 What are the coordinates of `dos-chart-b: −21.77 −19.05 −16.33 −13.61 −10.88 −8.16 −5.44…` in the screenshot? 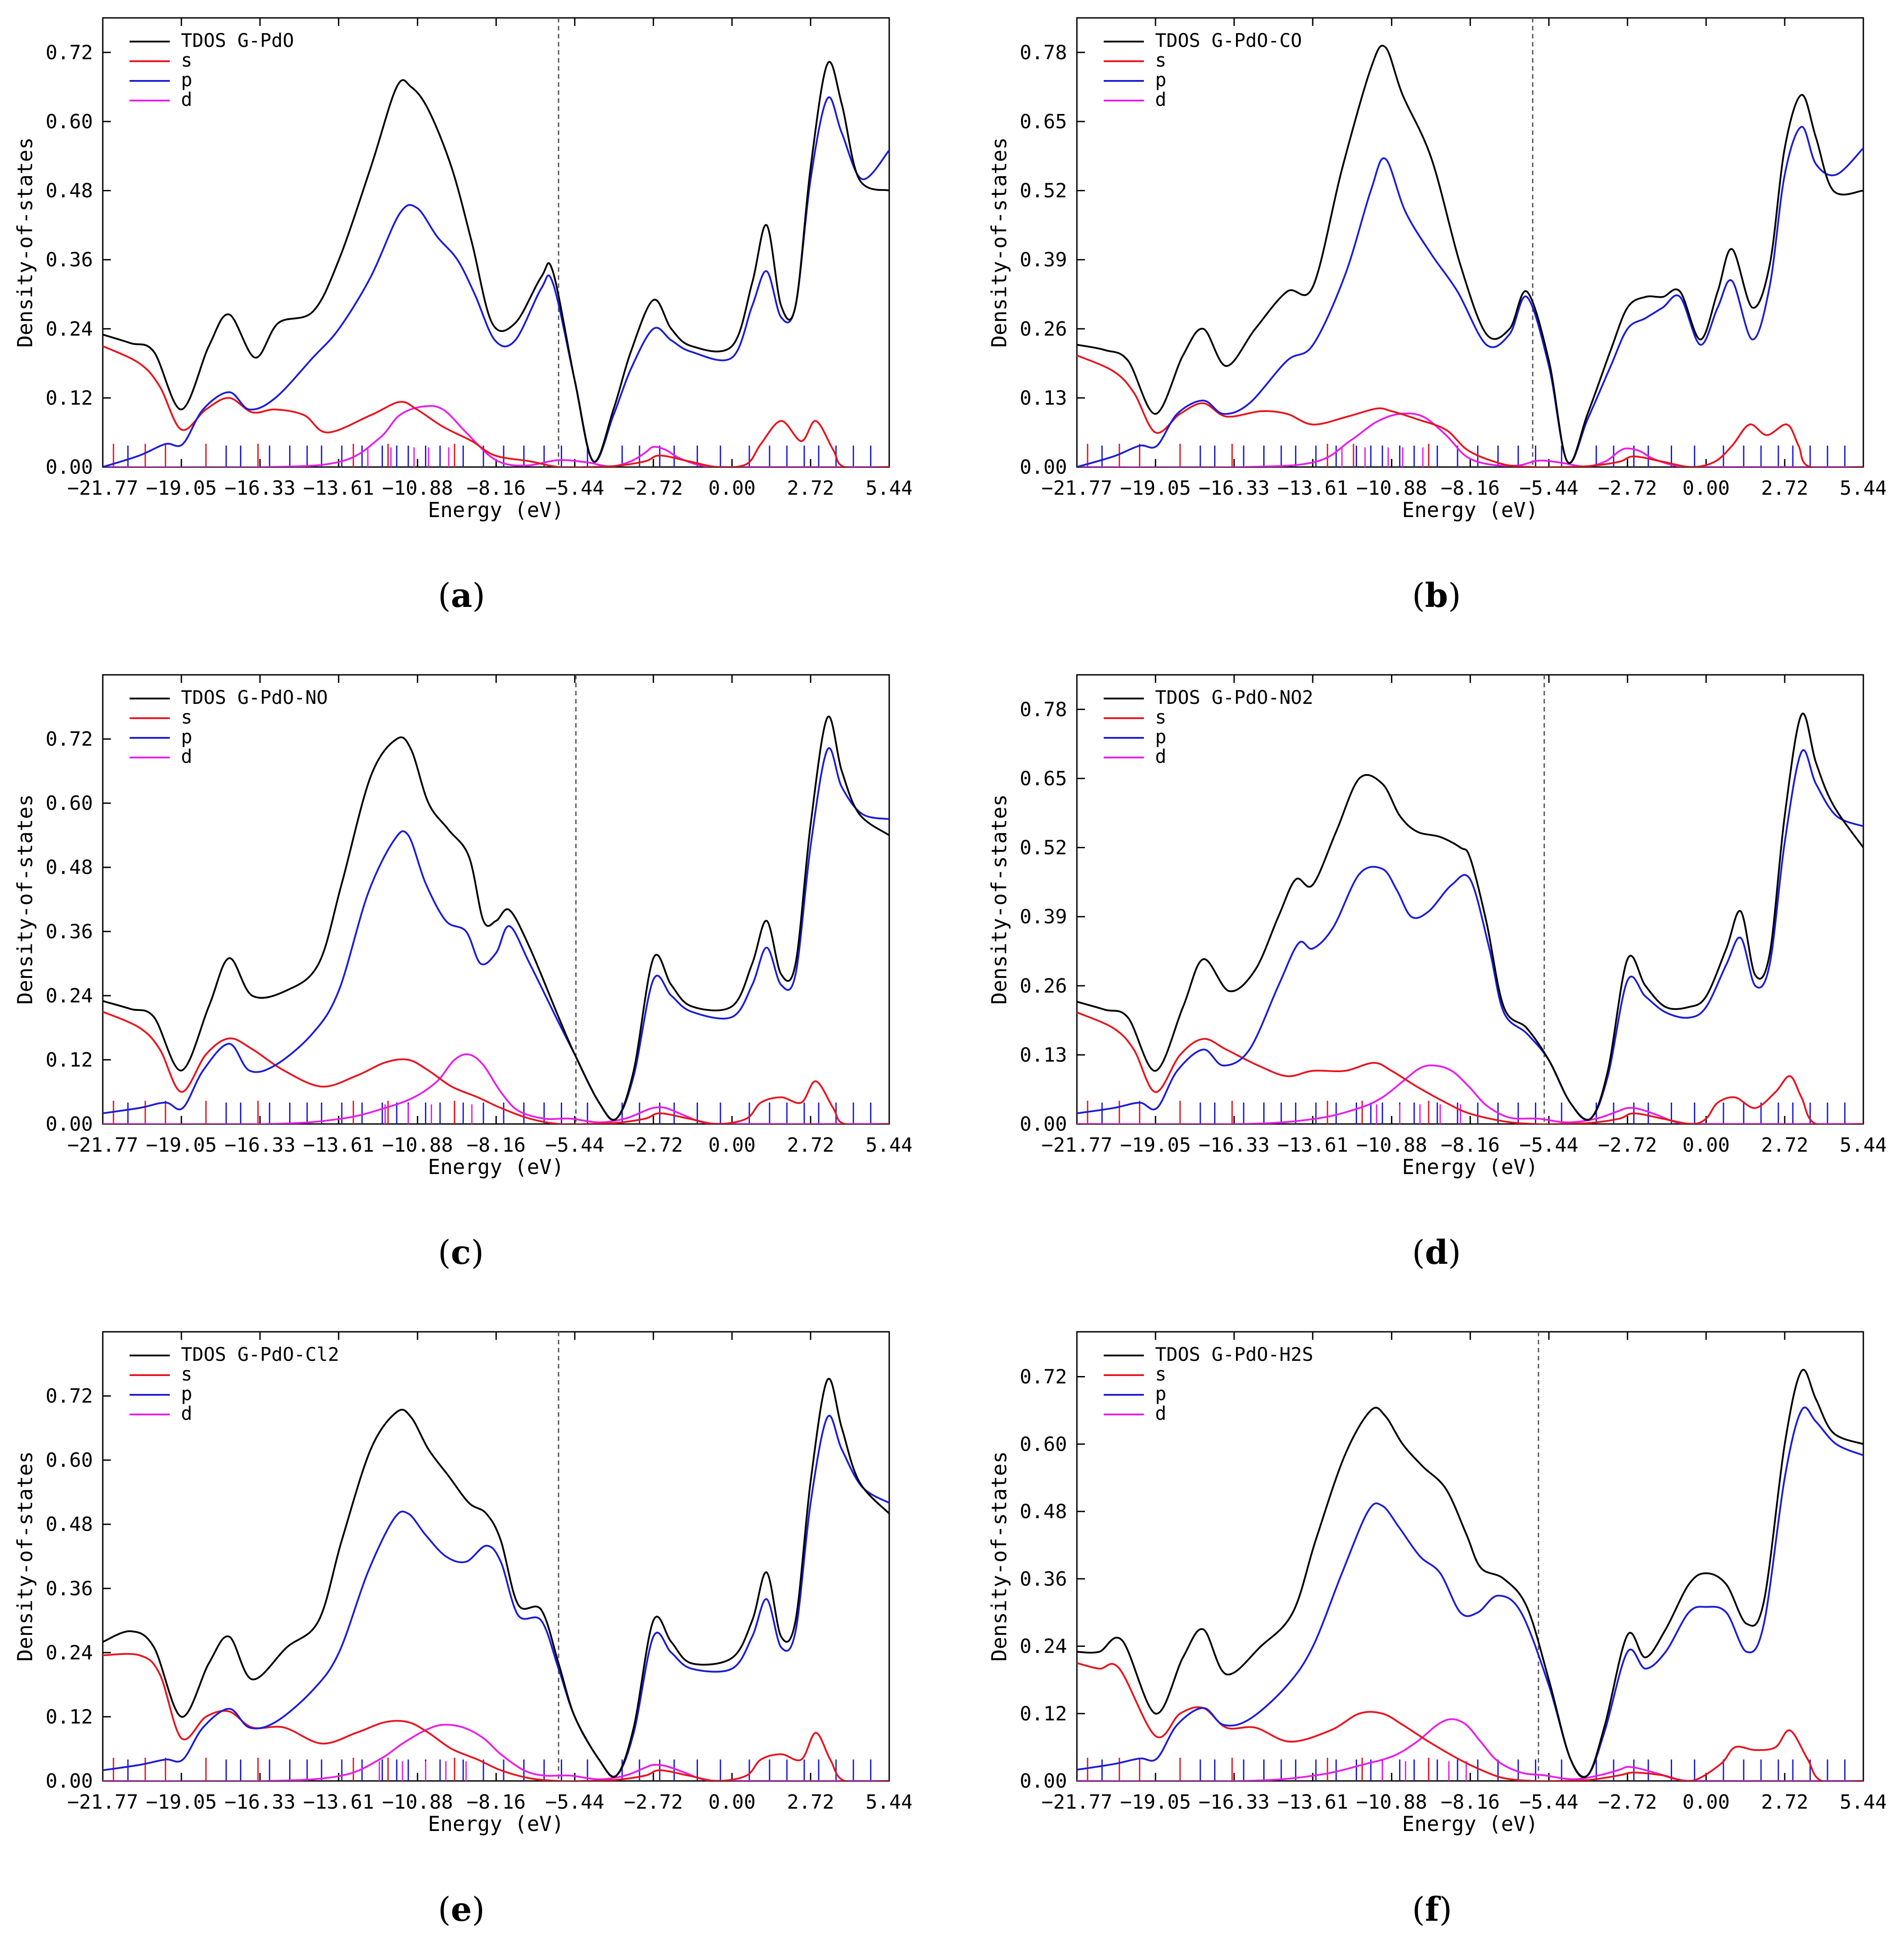 It's located at (1436, 269).